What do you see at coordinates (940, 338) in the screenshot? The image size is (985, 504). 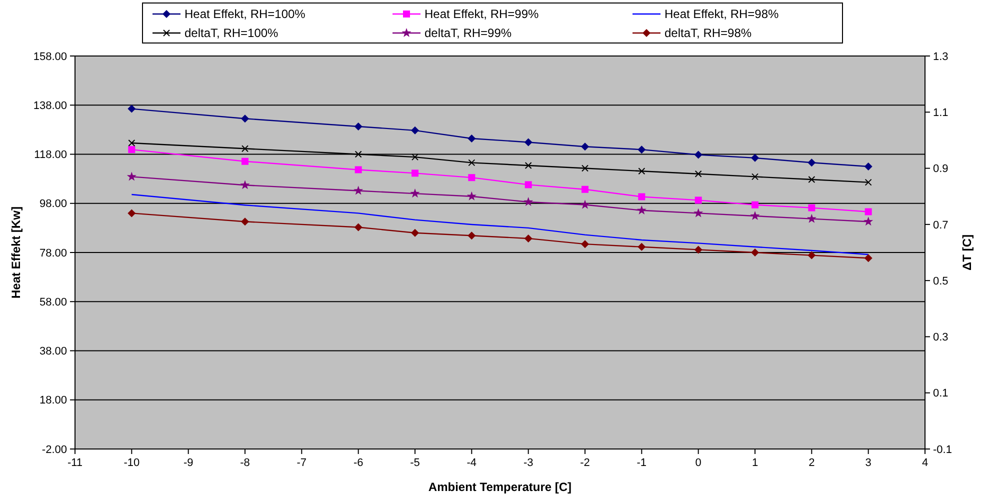 I see `y2-tick-label: 0.3` at bounding box center [940, 338].